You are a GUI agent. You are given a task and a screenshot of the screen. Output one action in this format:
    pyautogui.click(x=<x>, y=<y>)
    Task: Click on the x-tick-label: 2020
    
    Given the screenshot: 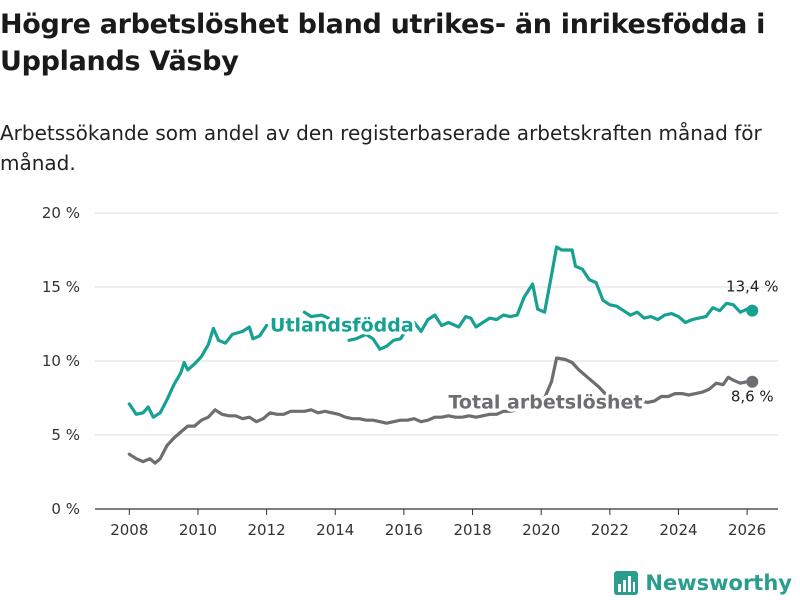 What is the action you would take?
    pyautogui.click(x=541, y=530)
    